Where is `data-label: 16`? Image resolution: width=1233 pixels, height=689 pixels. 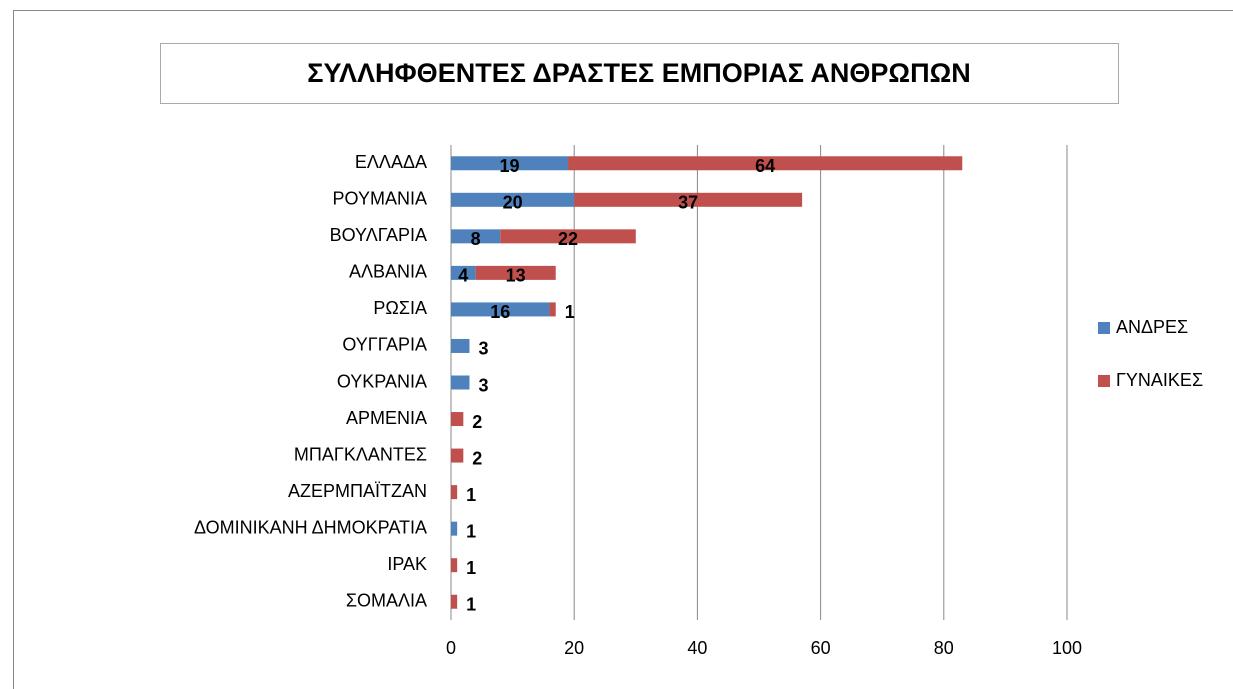
data-label: 16 is located at coordinates (500, 312).